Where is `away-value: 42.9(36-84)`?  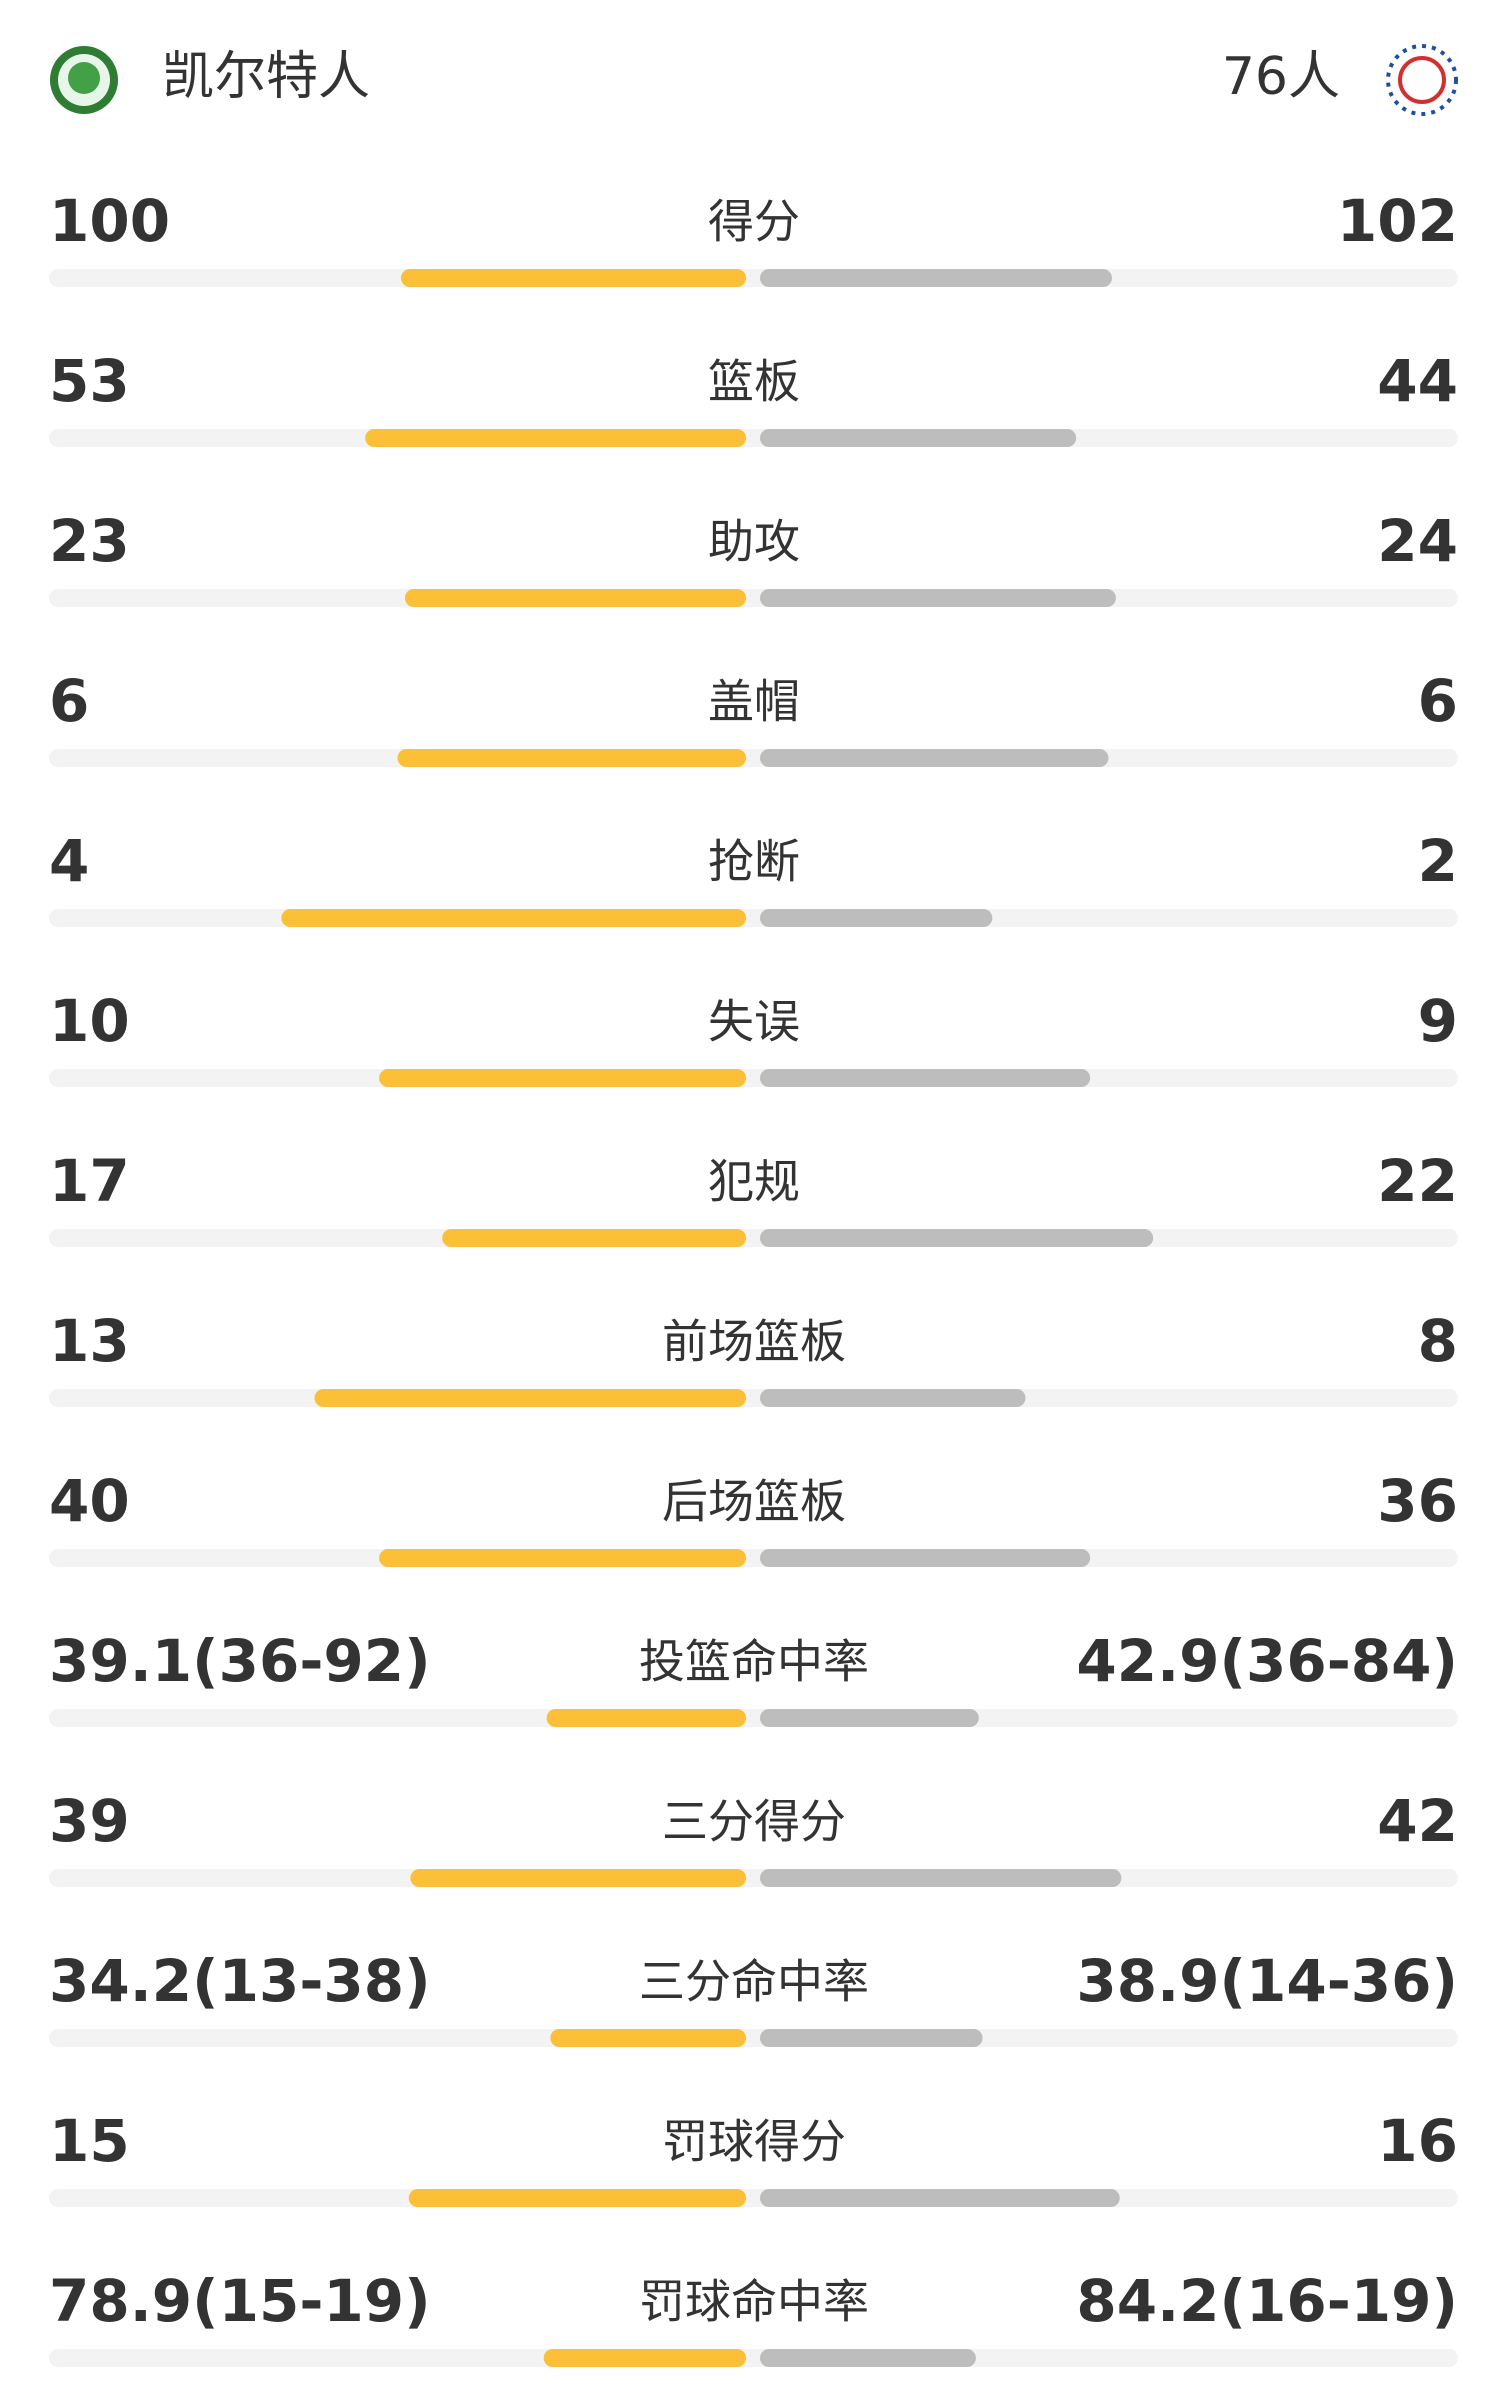
away-value: 42.9(36-84) is located at coordinates (1267, 1661).